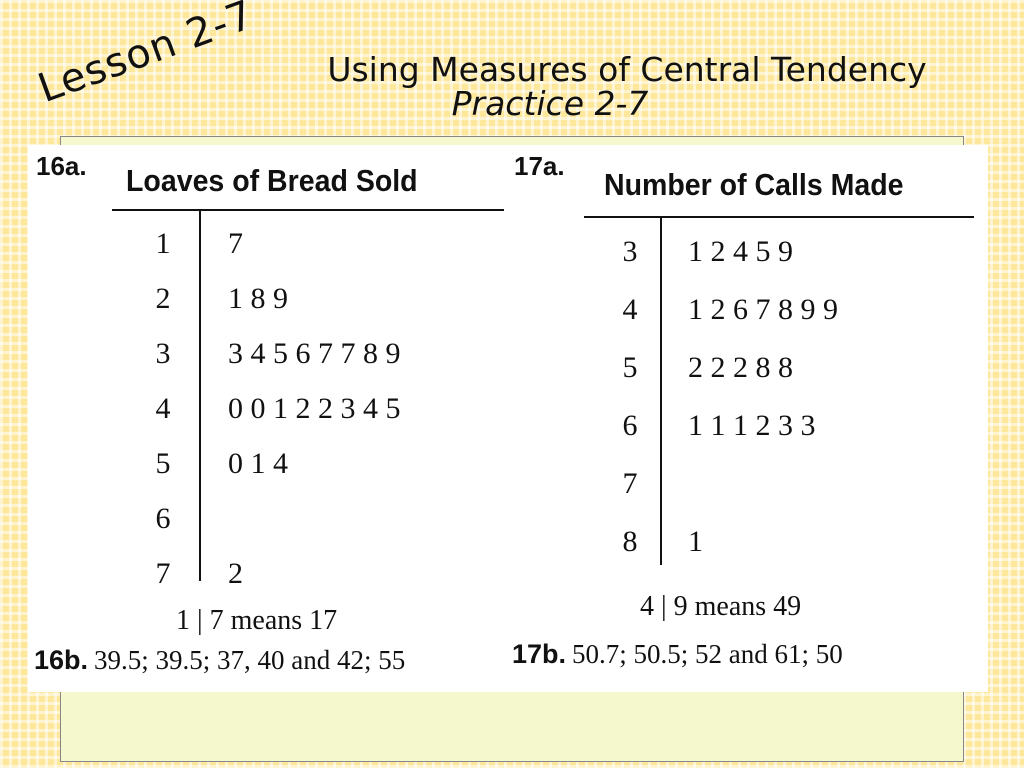 This screenshot has width=1024, height=768. What do you see at coordinates (752, 425) in the screenshot?
I see `leaf-cell: 1 1 1 2 3 3` at bounding box center [752, 425].